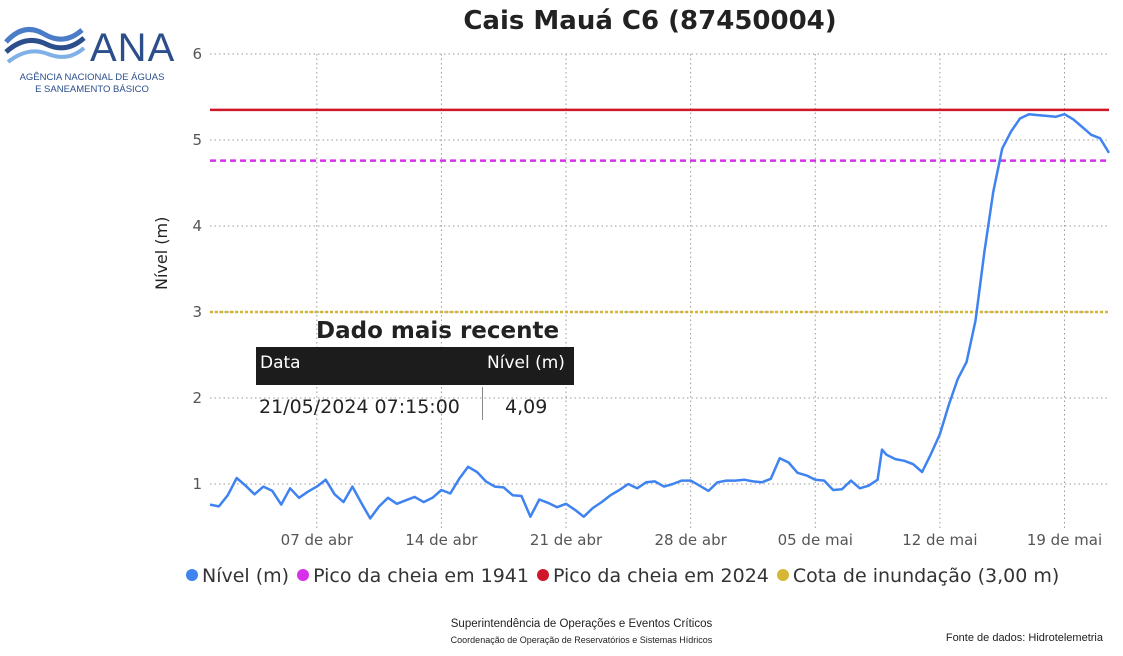 This screenshot has height=656, width=1123. What do you see at coordinates (317, 540) in the screenshot?
I see `x-tick-label: 07 de abr` at bounding box center [317, 540].